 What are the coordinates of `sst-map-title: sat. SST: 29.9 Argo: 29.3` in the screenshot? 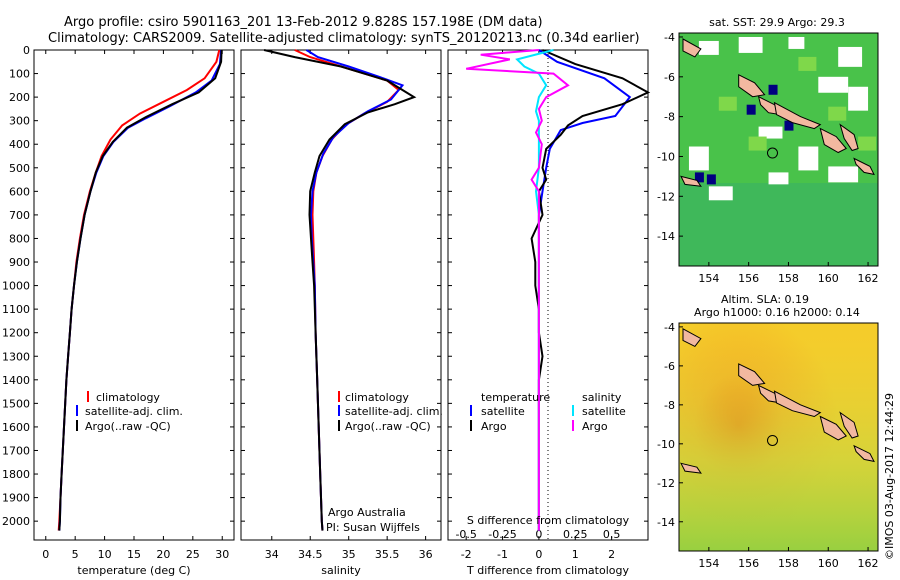 It's located at (777, 22).